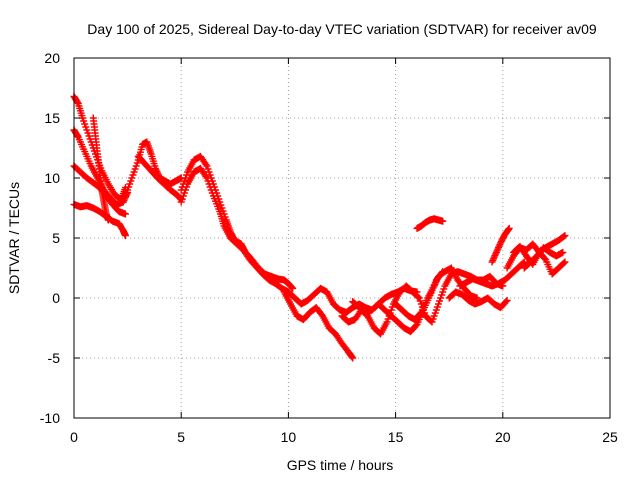 This screenshot has height=480, width=640. What do you see at coordinates (14, 238) in the screenshot?
I see `y-axis-label: SDTVAR / TECUs` at bounding box center [14, 238].